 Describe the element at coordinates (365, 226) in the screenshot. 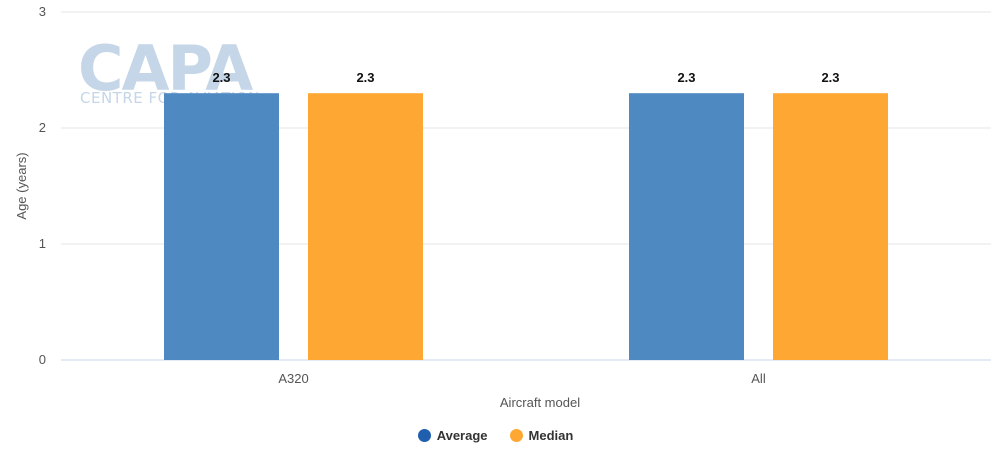

I see `bar-median-a320` at that location.